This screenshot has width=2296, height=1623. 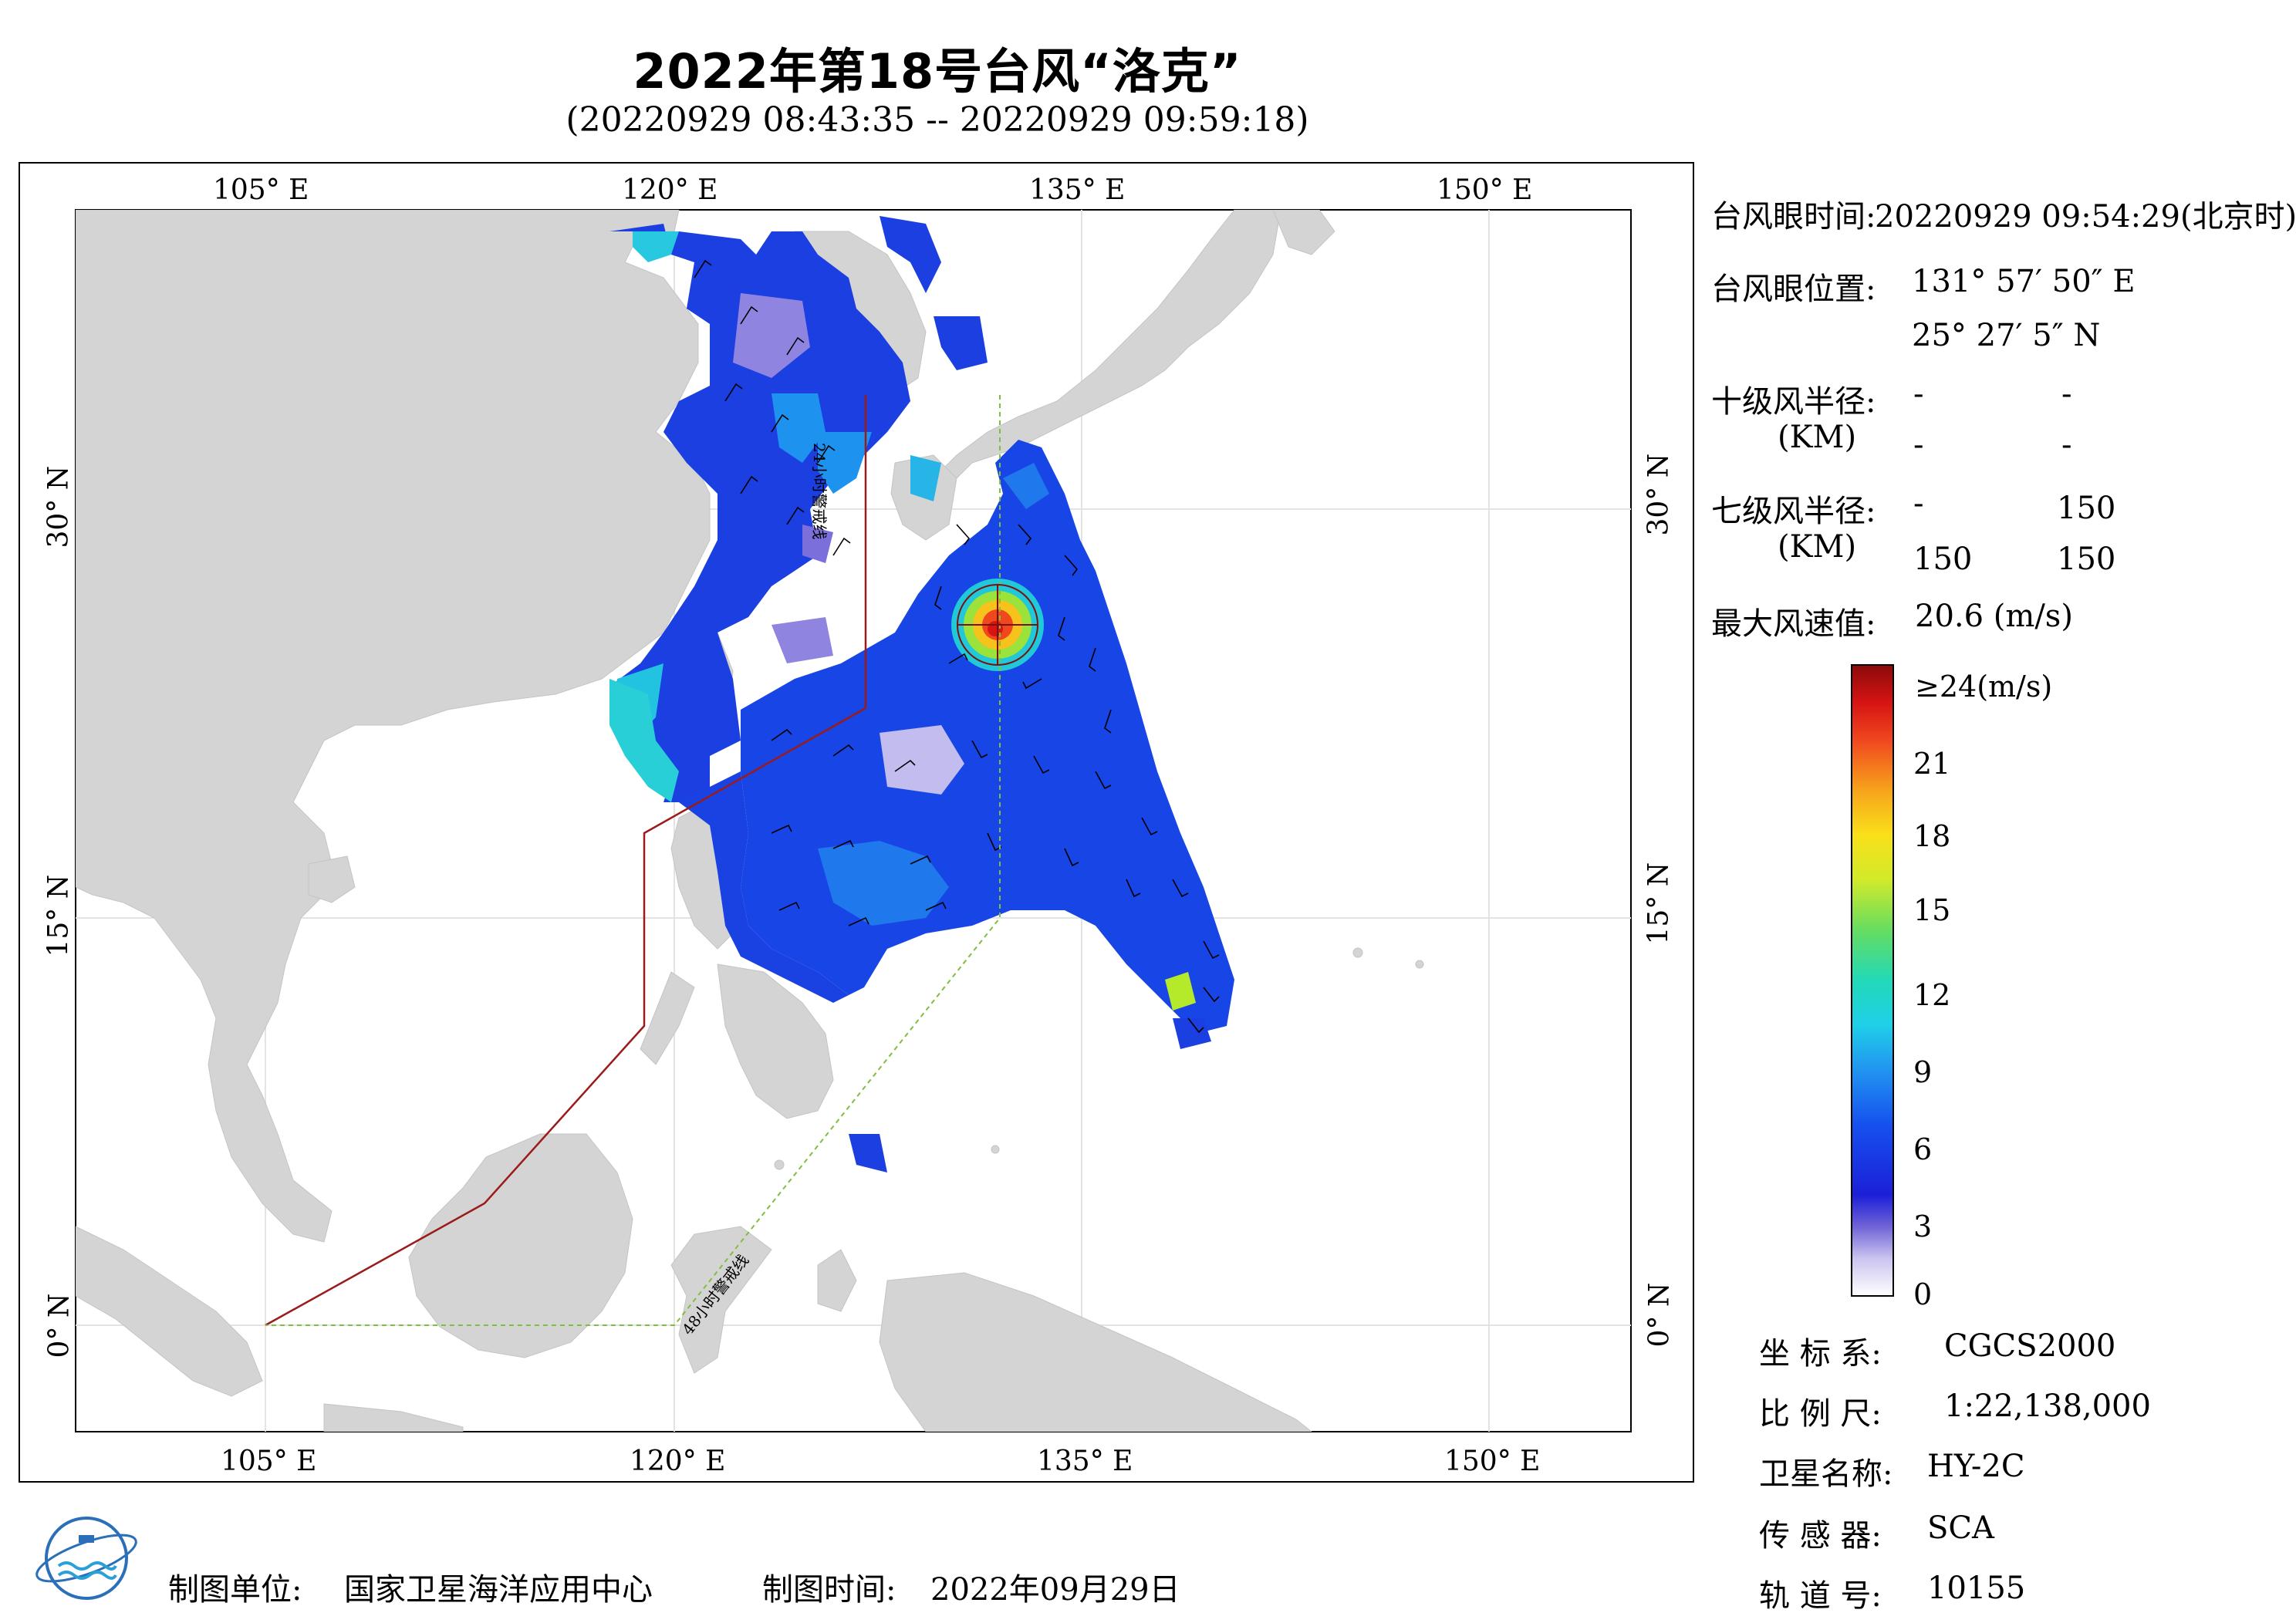 I want to click on max-wind-value: 20.6 (m/s), so click(x=1994, y=616).